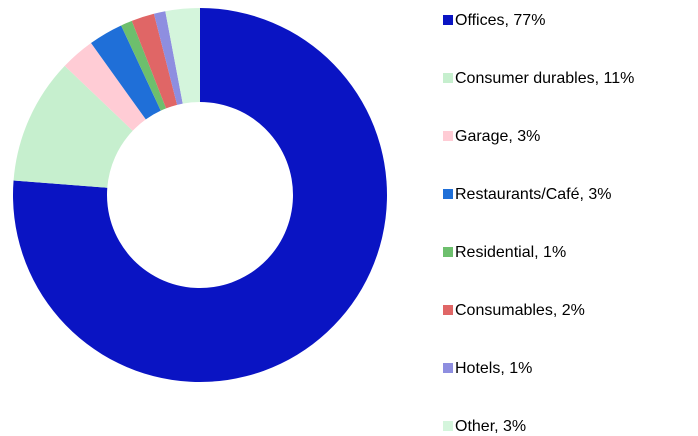  What do you see at coordinates (544, 78) in the screenshot?
I see `legend-label: Consumer durables, 11%` at bounding box center [544, 78].